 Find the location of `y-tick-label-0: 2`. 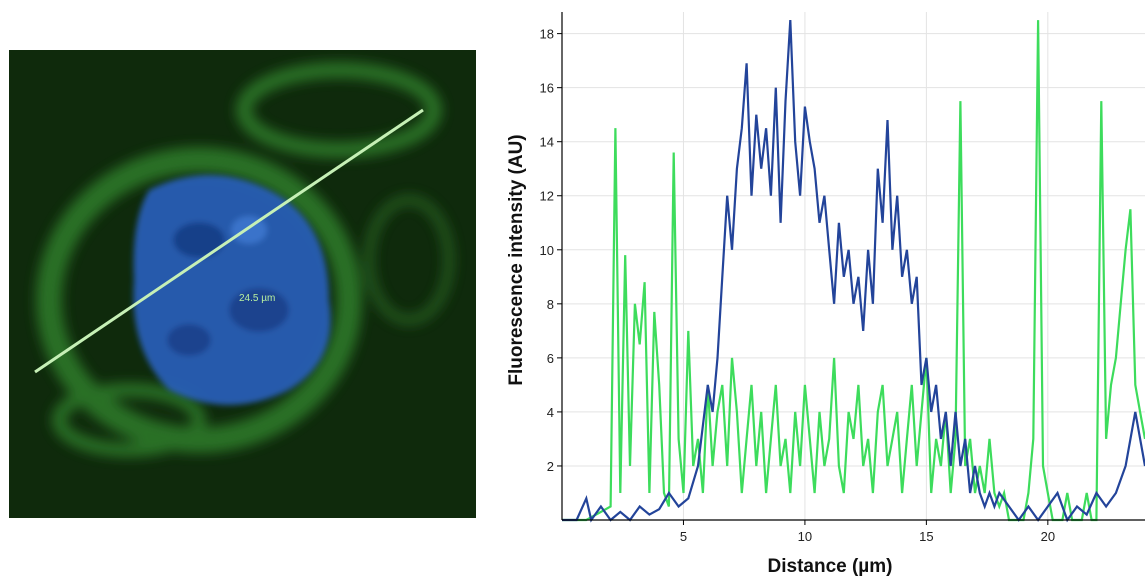

y-tick-label-0: 2 is located at coordinates (550, 466).